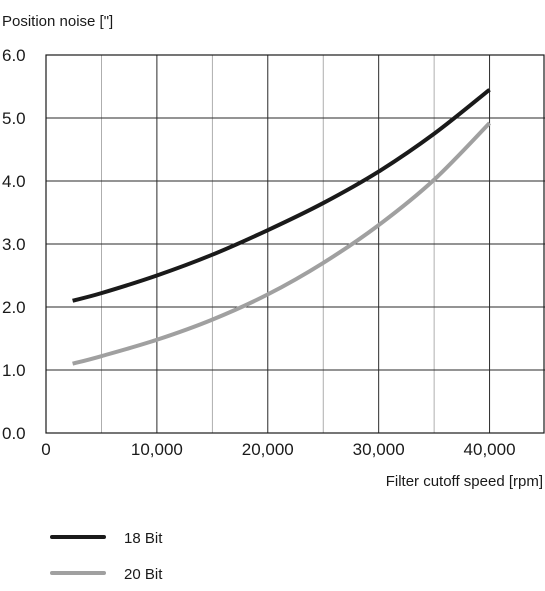 The width and height of the screenshot is (545, 591). I want to click on y-tick-label: 2.0, so click(14, 307).